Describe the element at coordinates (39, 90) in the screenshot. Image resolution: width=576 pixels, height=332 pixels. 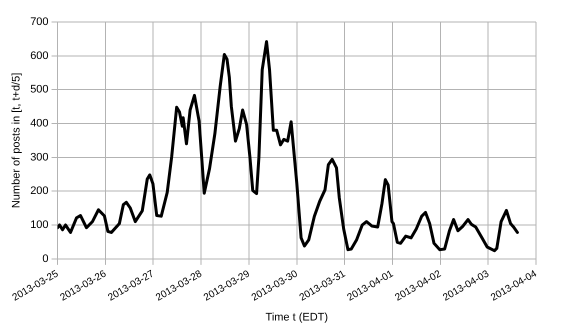
I see `y-tick-label: 500` at that location.